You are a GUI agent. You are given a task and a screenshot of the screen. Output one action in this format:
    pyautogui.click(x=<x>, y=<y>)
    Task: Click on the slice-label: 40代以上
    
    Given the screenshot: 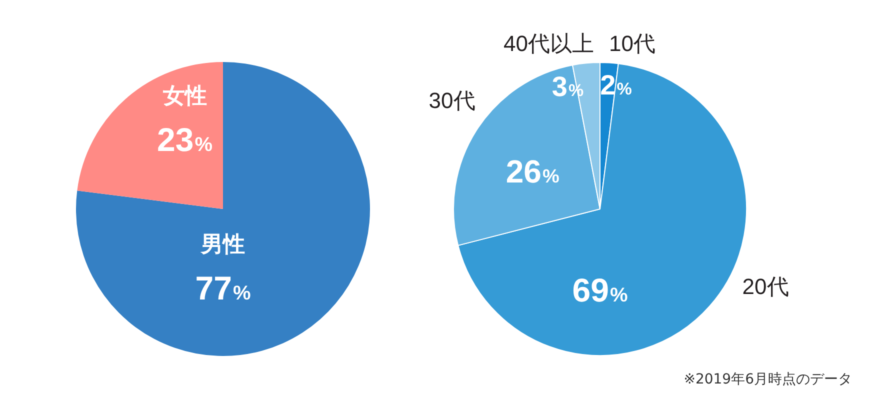 What is the action you would take?
    pyautogui.click(x=548, y=43)
    